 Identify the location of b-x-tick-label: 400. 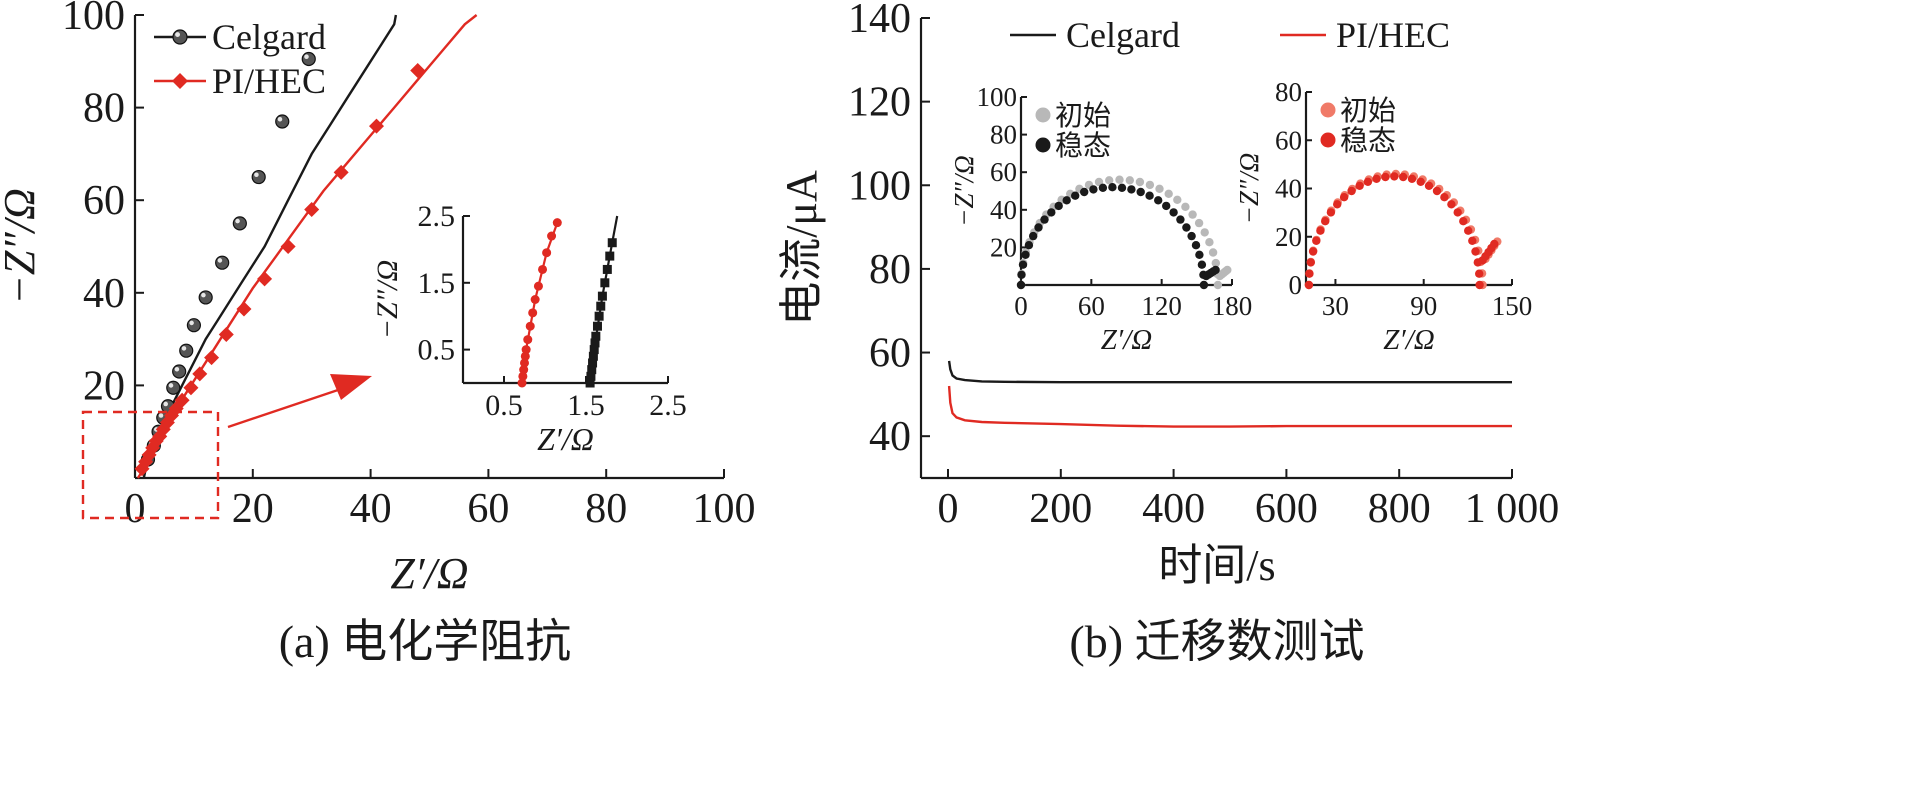
(1173, 509).